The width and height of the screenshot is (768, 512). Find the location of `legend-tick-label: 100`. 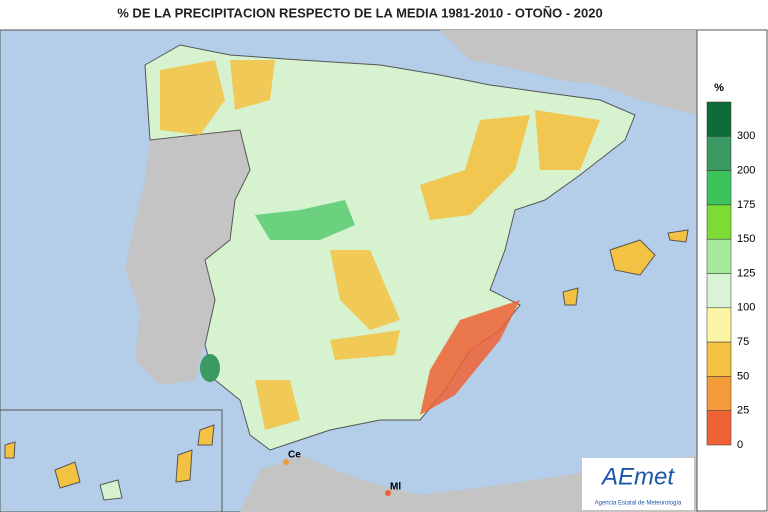

legend-tick-label: 100 is located at coordinates (746, 308).